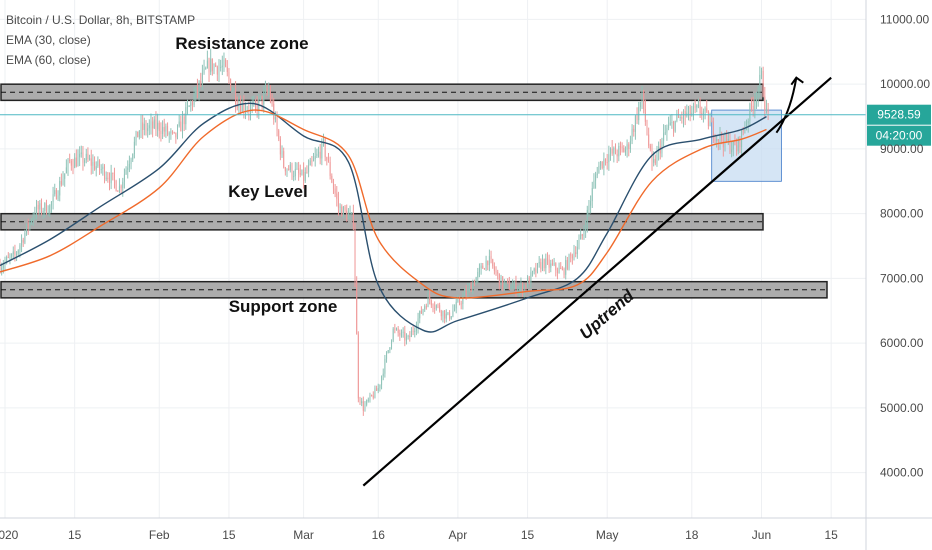  Describe the element at coordinates (904, 19) in the screenshot. I see `y-tick-label: 11000.00` at that location.